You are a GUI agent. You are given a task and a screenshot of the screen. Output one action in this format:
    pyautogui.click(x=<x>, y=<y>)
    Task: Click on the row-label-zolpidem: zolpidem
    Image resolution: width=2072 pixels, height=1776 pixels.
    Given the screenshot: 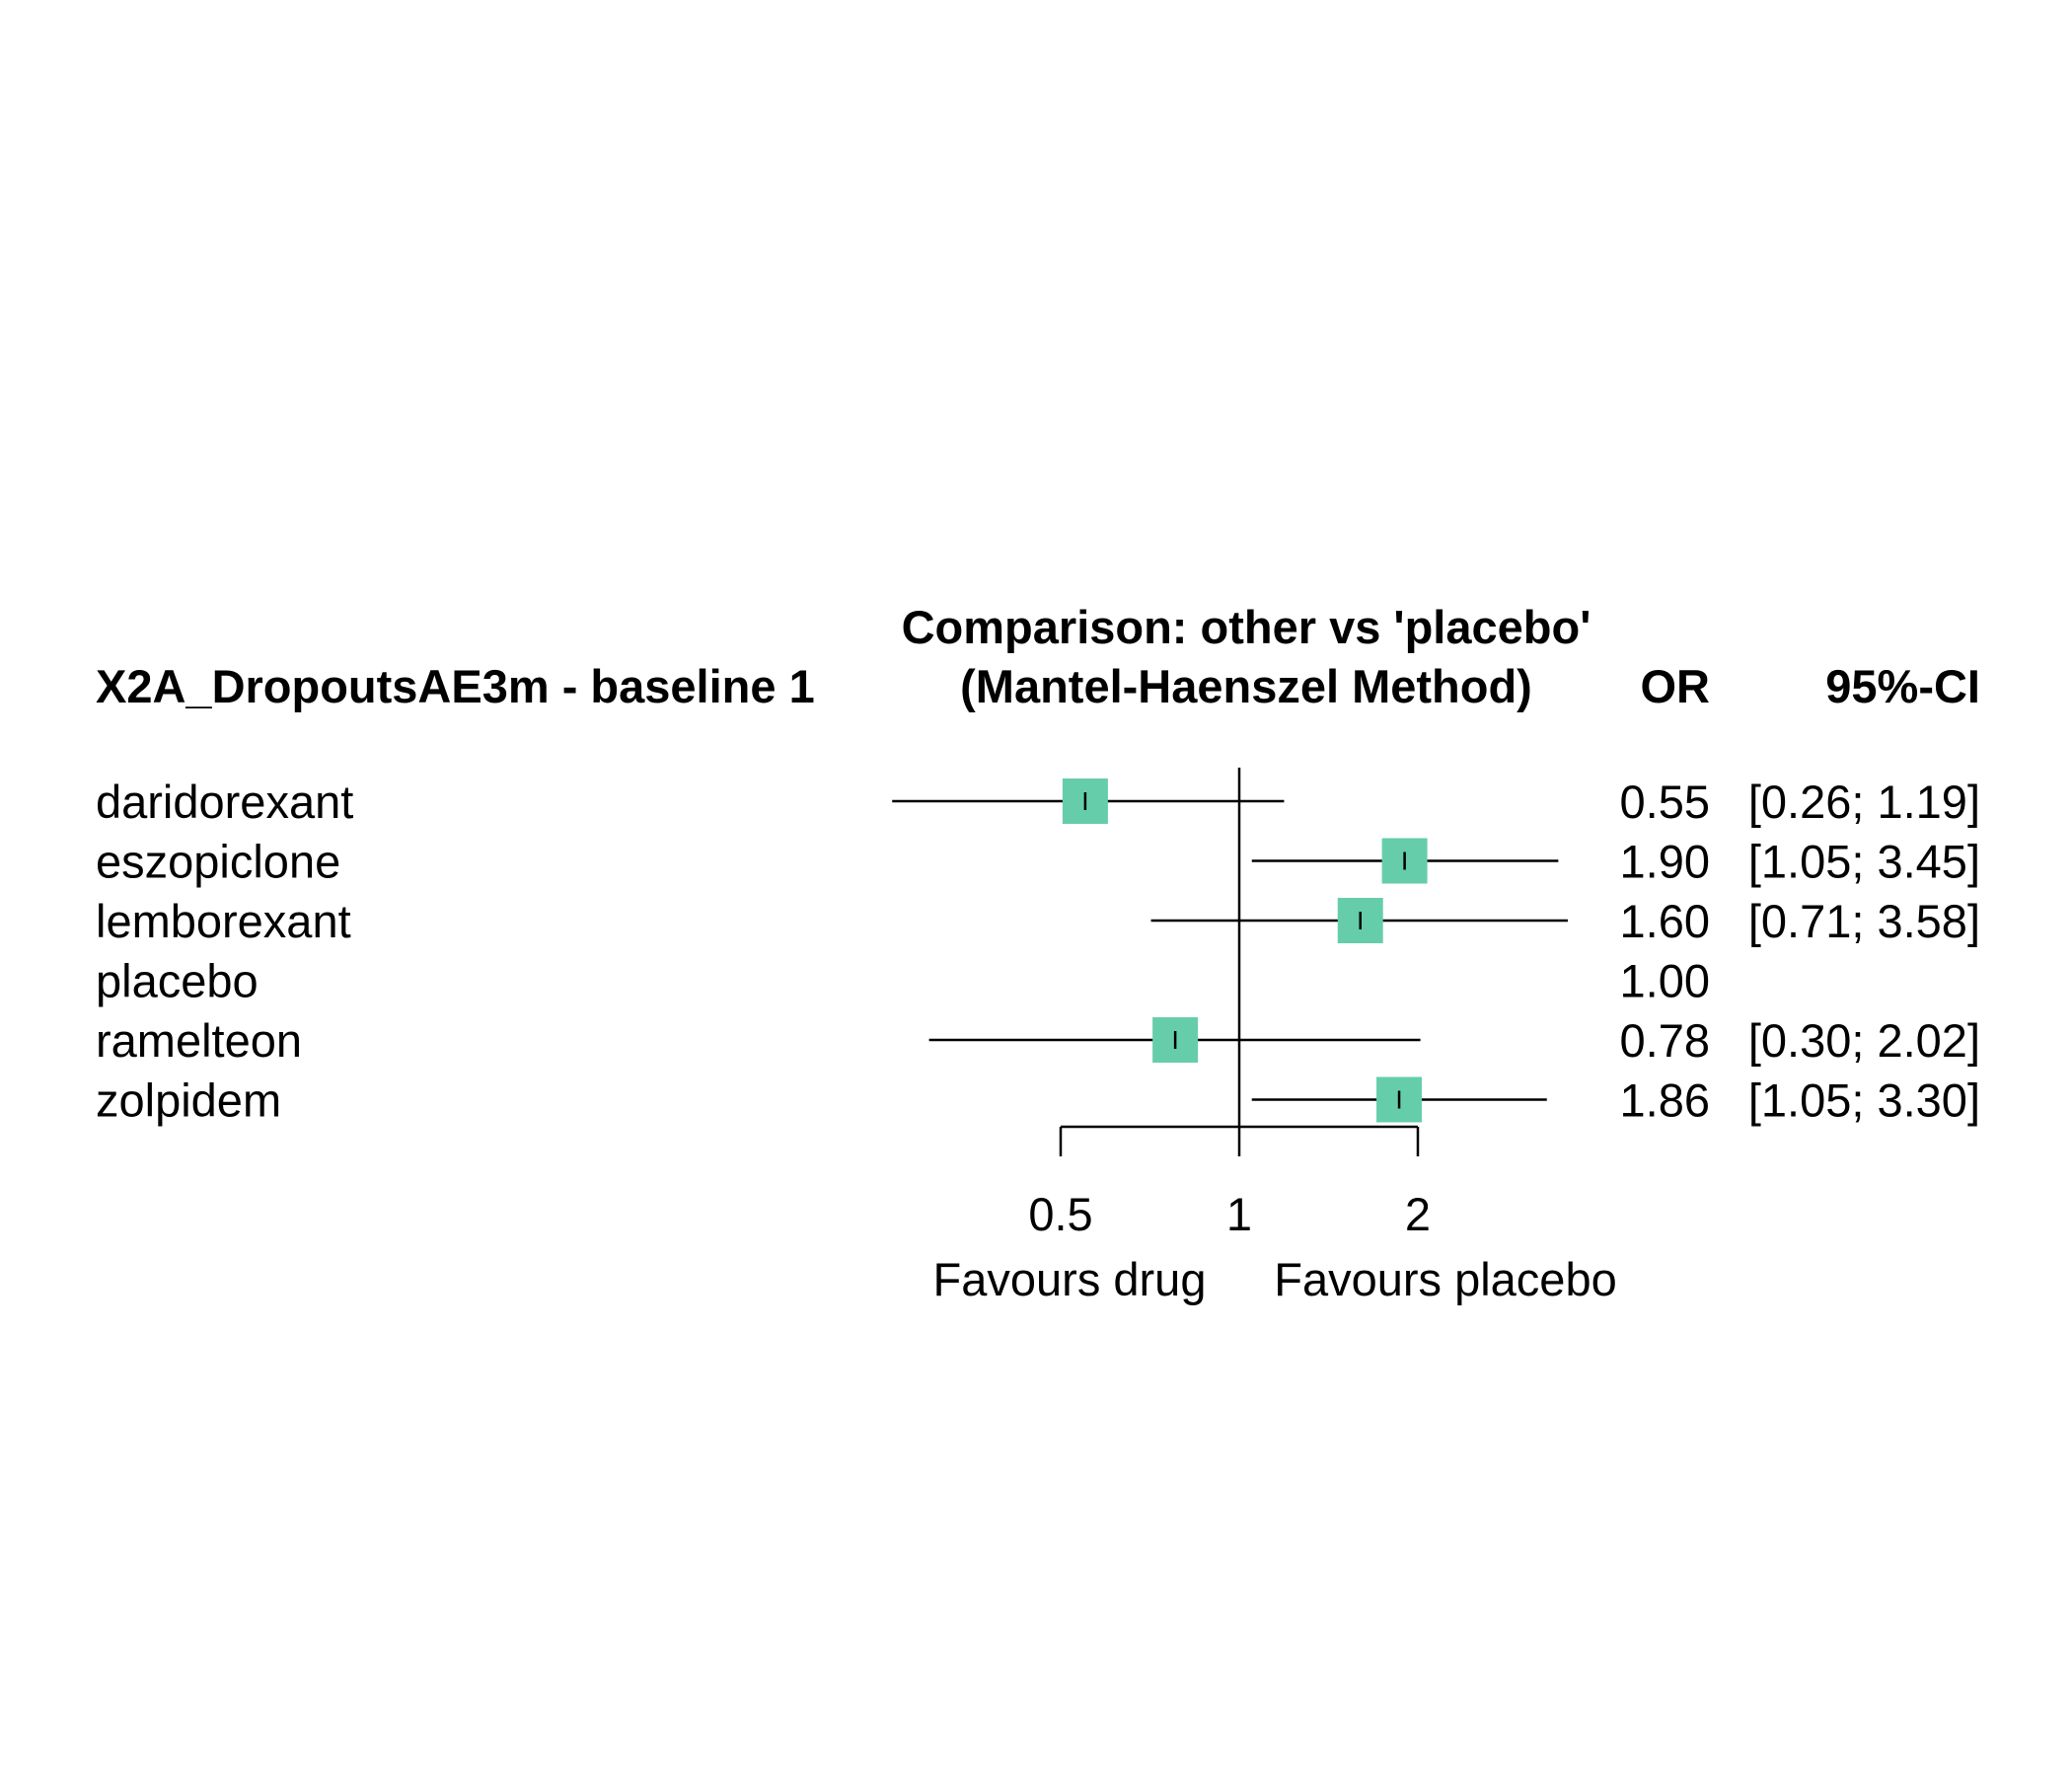 What is the action you would take?
    pyautogui.click(x=189, y=1100)
    